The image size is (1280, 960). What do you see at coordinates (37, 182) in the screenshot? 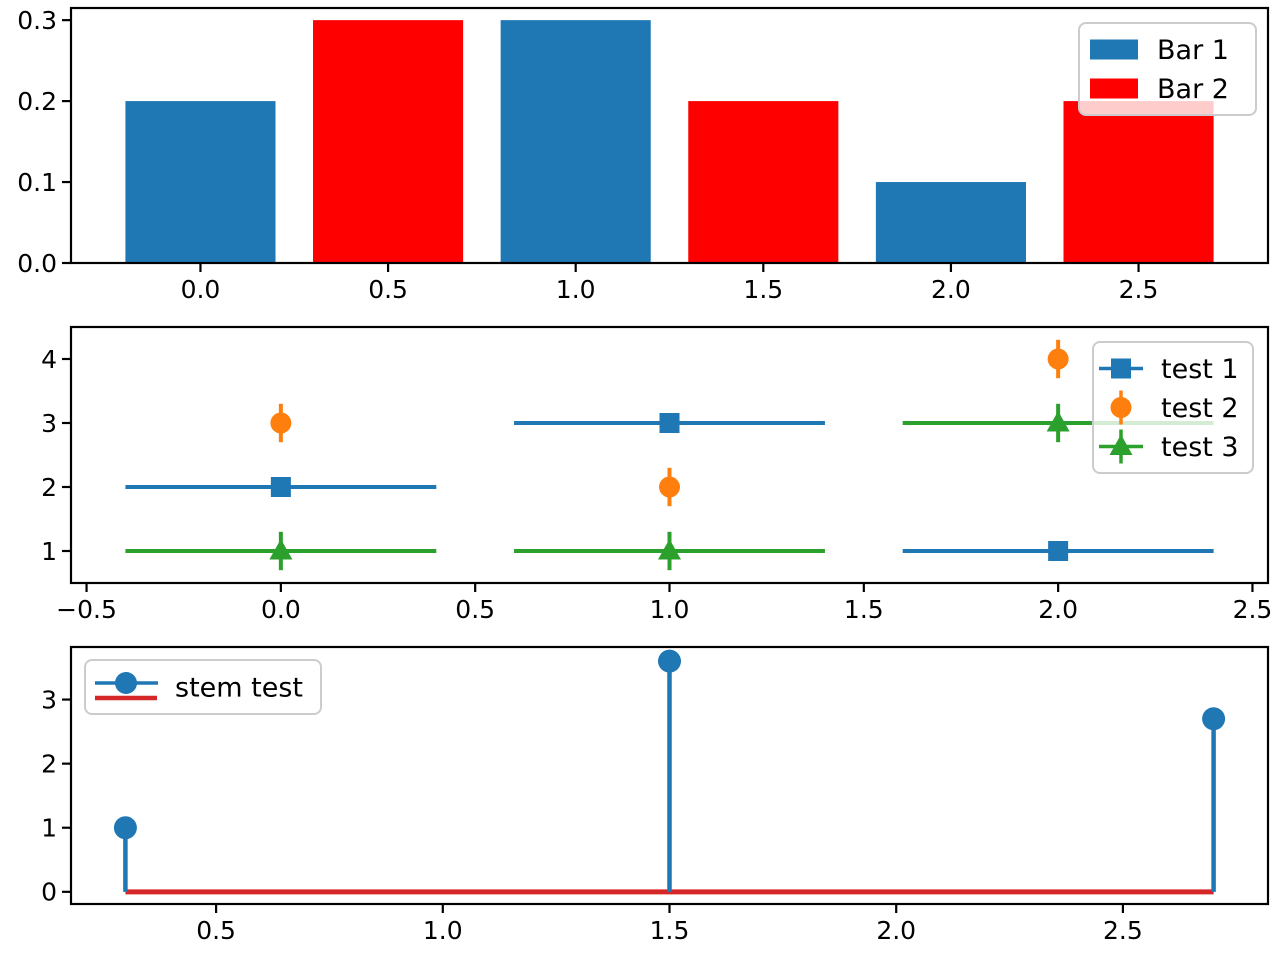
I see `y-tick-label: 0.1` at bounding box center [37, 182].